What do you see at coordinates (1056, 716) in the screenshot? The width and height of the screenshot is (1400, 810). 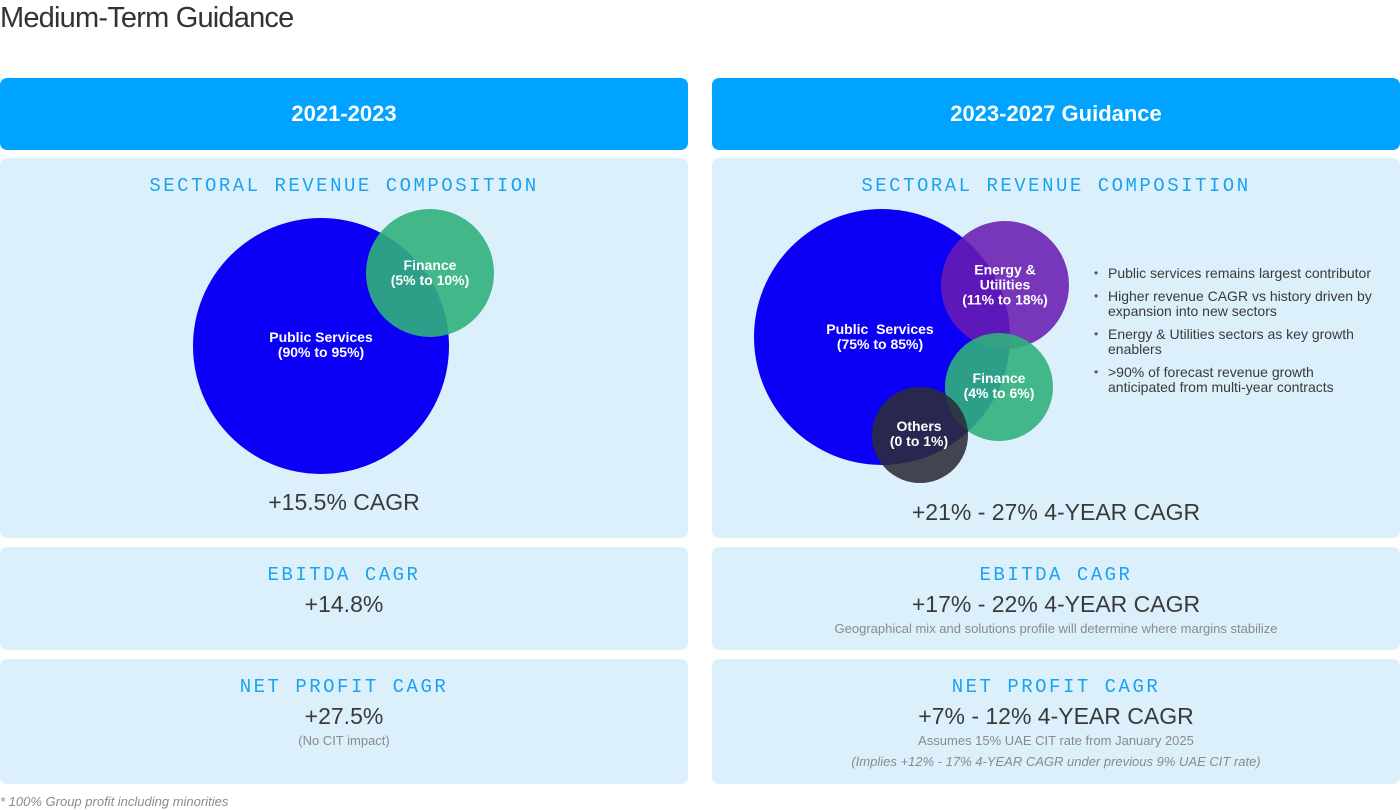 I see `net-profit-value: +7% - 12% 4-YEAR CAGR` at bounding box center [1056, 716].